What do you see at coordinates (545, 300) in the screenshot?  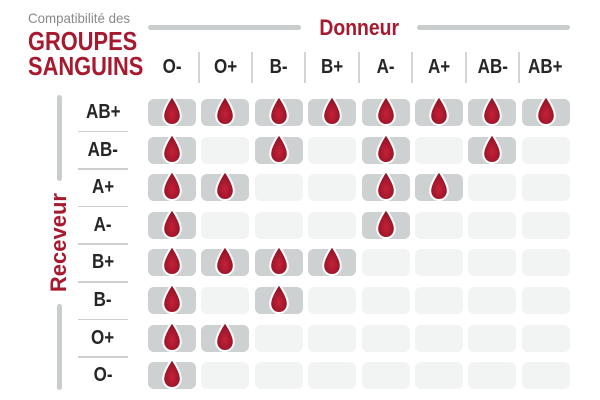 I see `cell-receiver-B--donor-AB+-incompatible` at bounding box center [545, 300].